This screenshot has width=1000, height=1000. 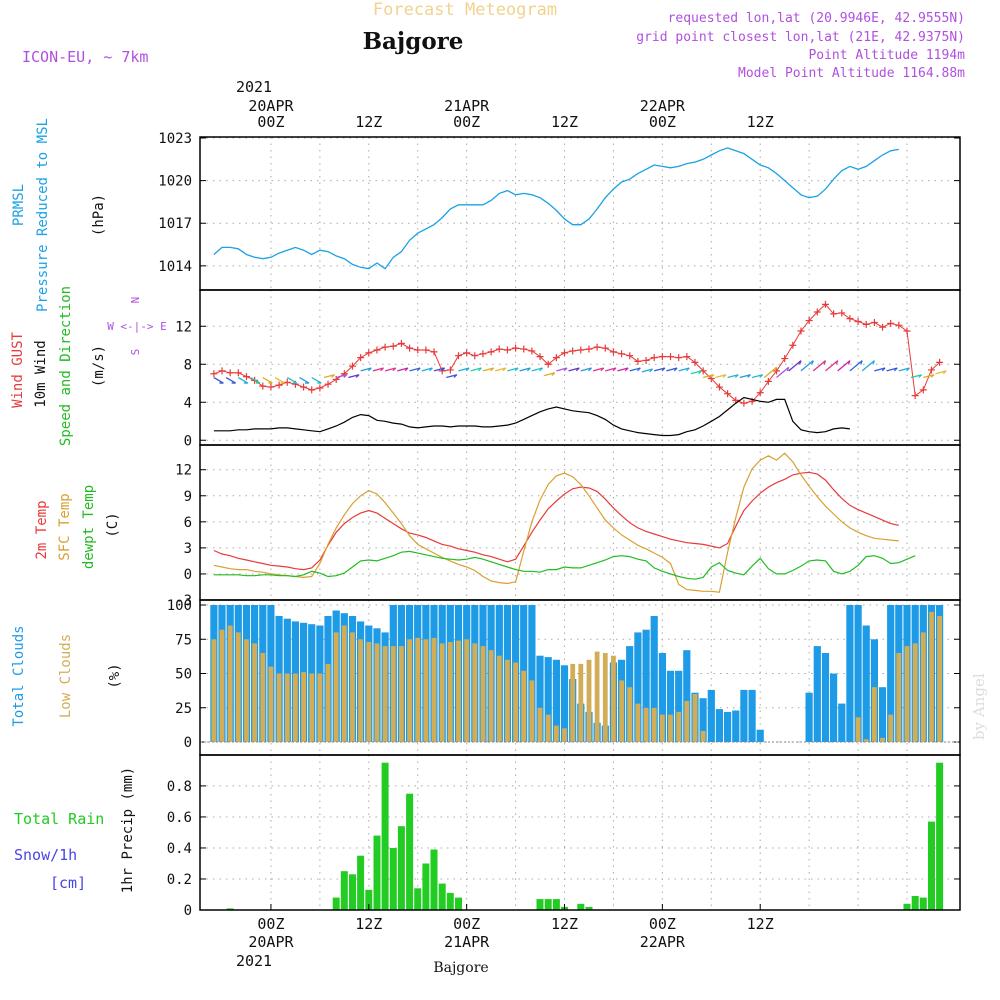 What do you see at coordinates (99, 215) in the screenshot?
I see `pressure-unit: (hPa)` at bounding box center [99, 215].